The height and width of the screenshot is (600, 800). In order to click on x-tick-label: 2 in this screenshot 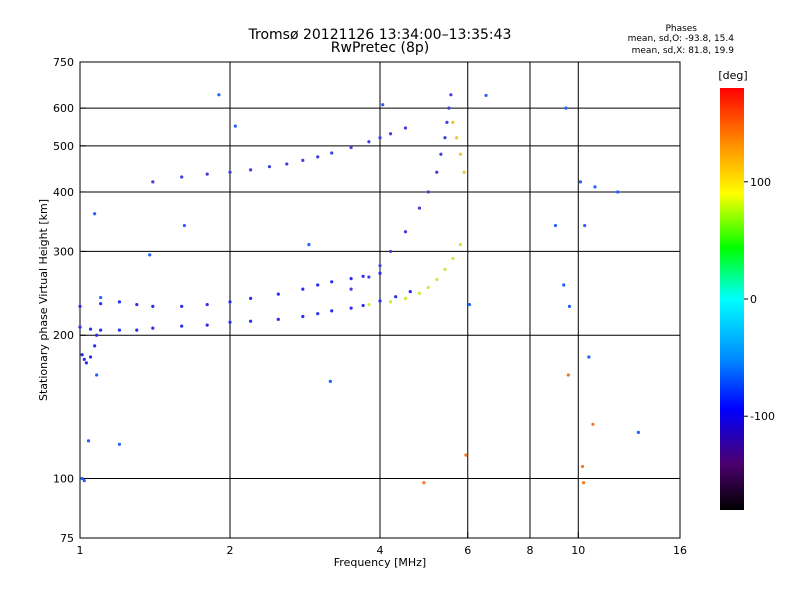, I will do `click(230, 550)`.